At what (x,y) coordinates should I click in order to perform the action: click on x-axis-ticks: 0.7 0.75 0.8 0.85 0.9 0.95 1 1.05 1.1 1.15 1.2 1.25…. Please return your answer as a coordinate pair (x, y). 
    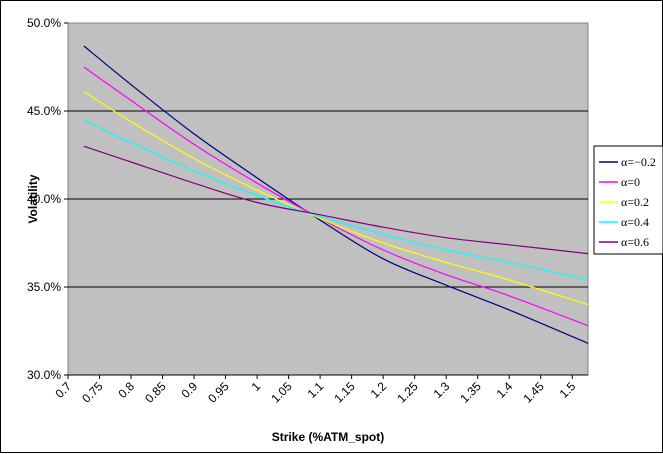
    Looking at the image, I should click on (320, 390).